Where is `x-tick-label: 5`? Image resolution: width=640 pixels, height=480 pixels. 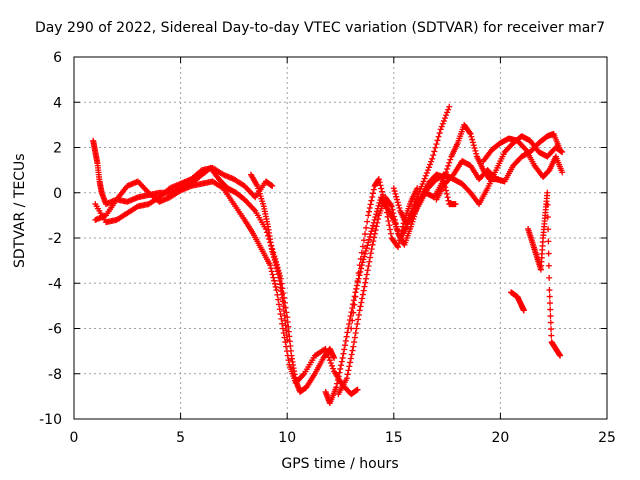
x-tick-label: 5 is located at coordinates (180, 438).